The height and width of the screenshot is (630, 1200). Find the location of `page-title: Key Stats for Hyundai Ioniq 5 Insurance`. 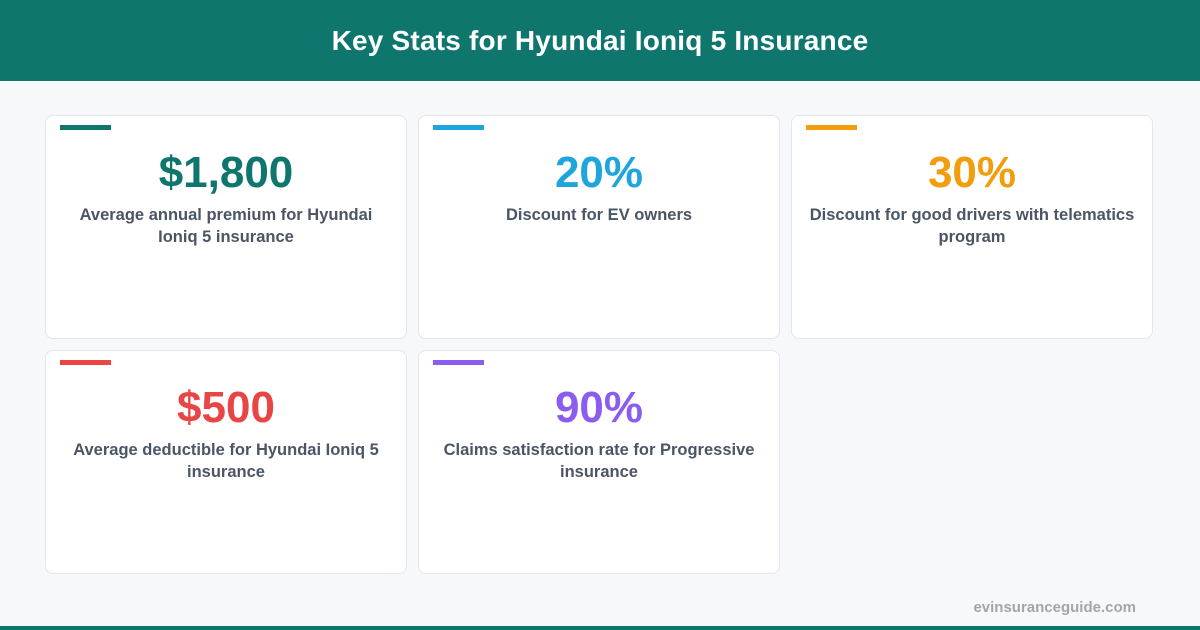

page-title: Key Stats for Hyundai Ioniq 5 Insurance is located at coordinates (600, 40).